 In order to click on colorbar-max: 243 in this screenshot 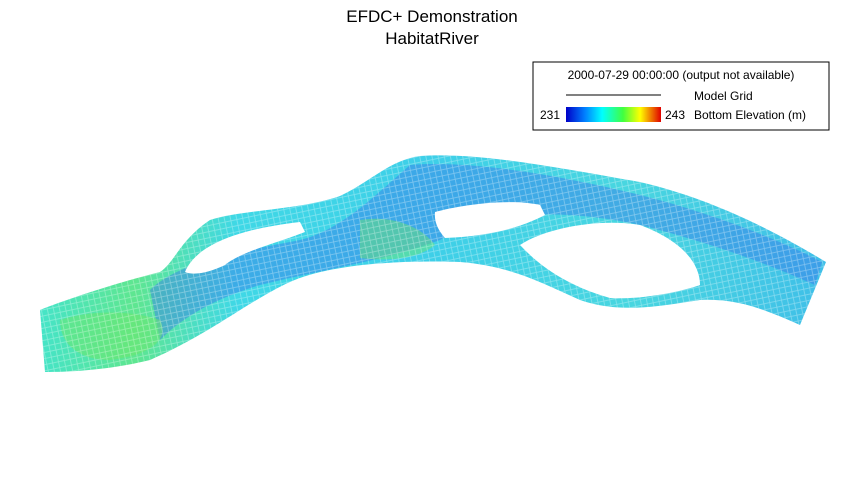, I will do `click(675, 115)`.